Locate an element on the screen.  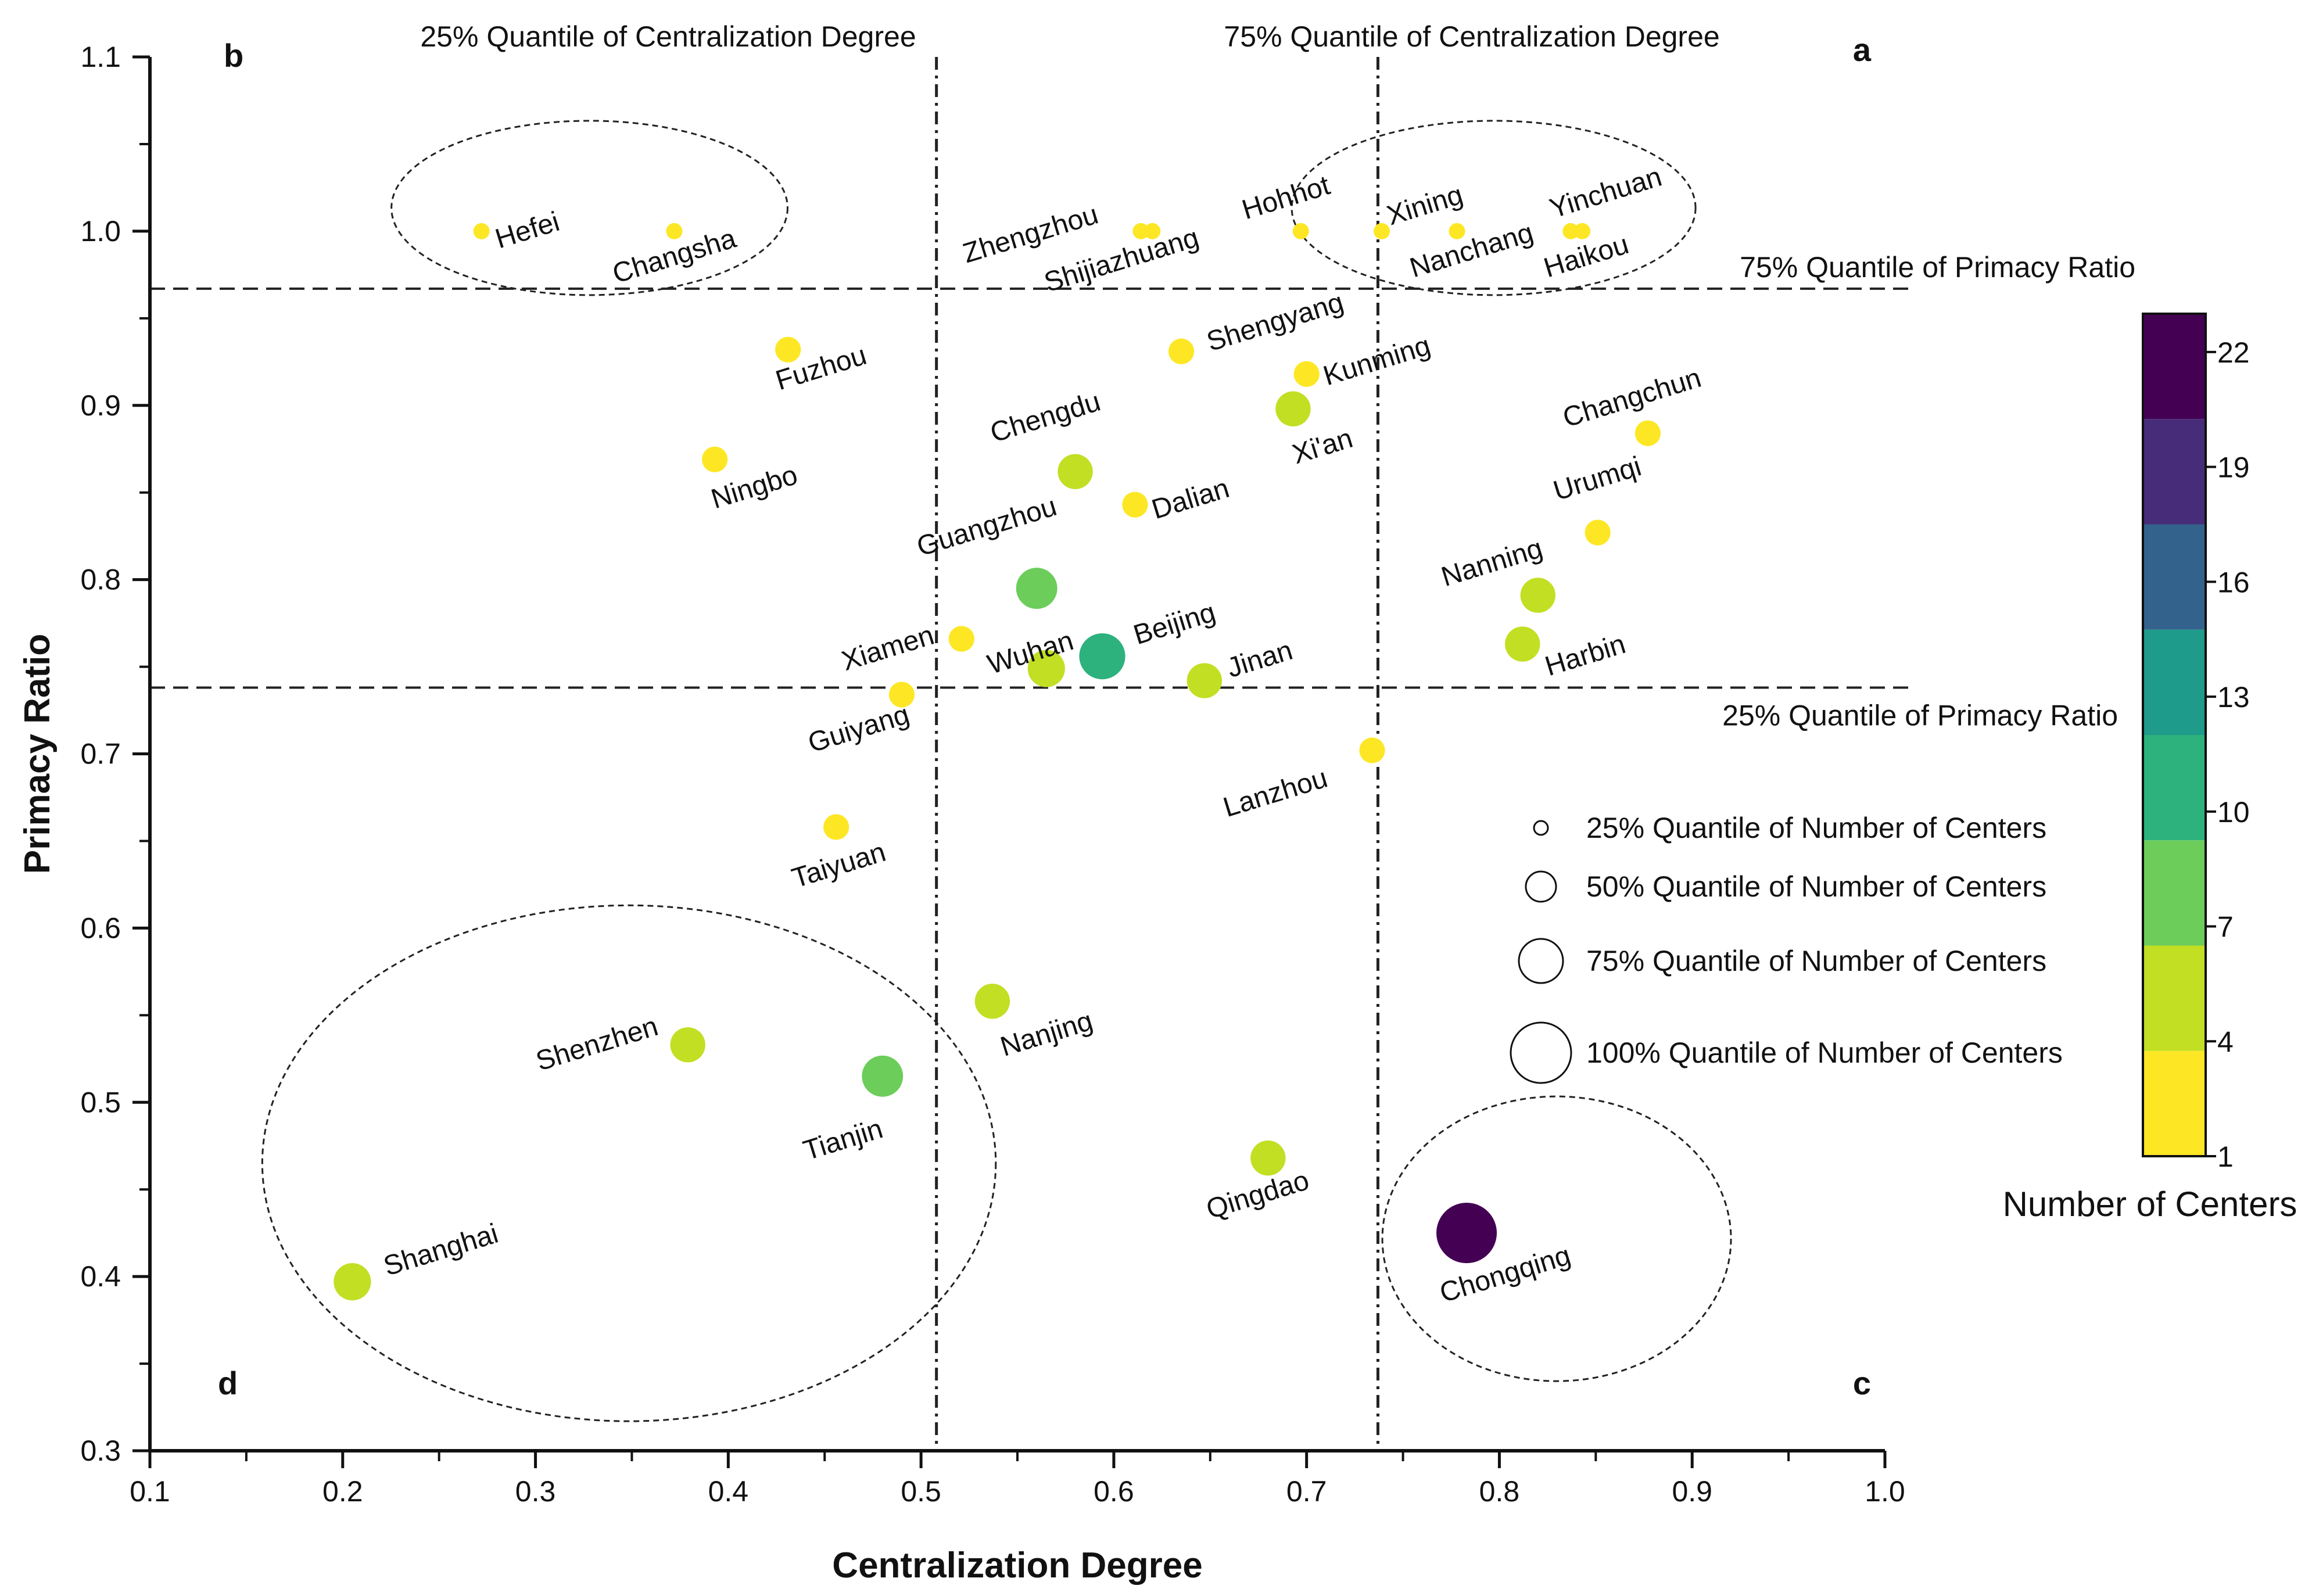
vertical-reference-label-2: 75% Quantile of Centralization Degree is located at coordinates (1471, 36).